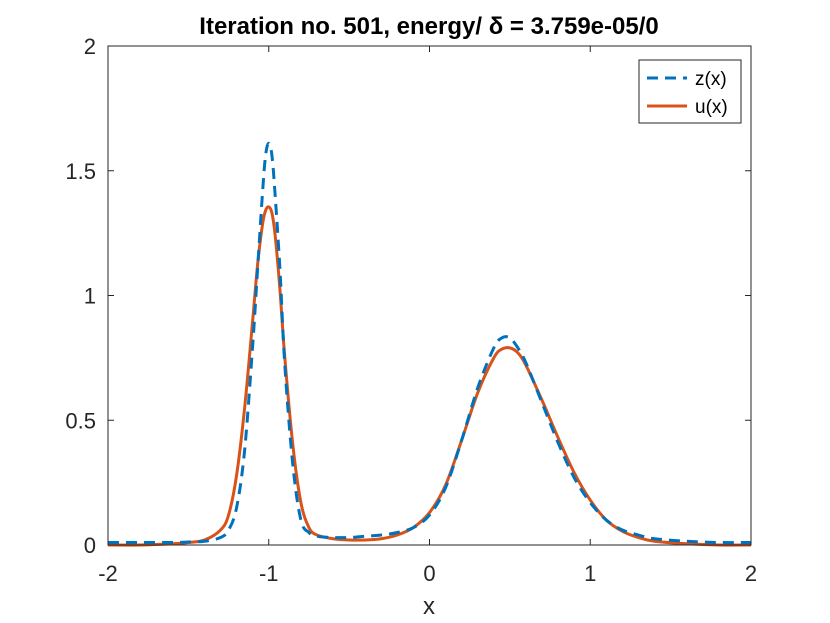 The image size is (830, 623). What do you see at coordinates (108, 573) in the screenshot?
I see `x-tick-label: -2` at bounding box center [108, 573].